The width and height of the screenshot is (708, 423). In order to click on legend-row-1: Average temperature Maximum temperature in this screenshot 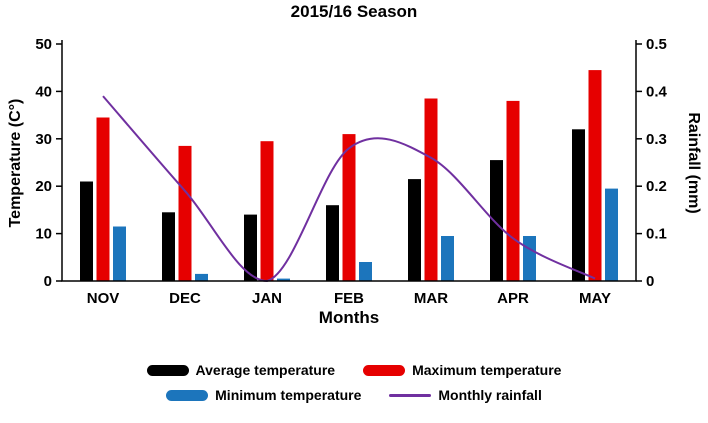, I will do `click(353, 370)`.